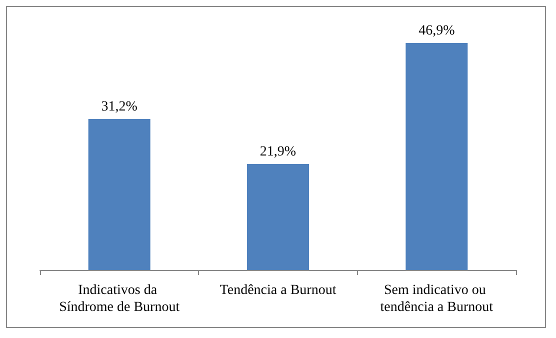 The image size is (556, 338). I want to click on data-label: 21,9%, so click(278, 152).